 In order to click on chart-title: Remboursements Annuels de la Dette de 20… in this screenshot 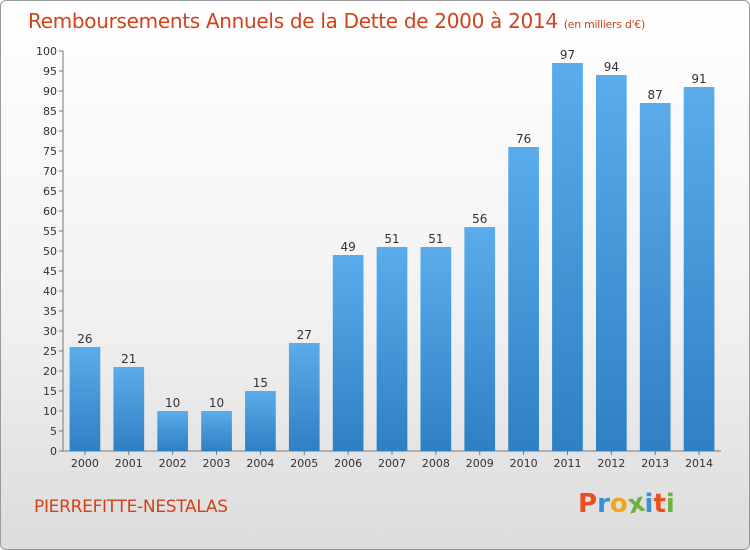, I will do `click(336, 21)`.